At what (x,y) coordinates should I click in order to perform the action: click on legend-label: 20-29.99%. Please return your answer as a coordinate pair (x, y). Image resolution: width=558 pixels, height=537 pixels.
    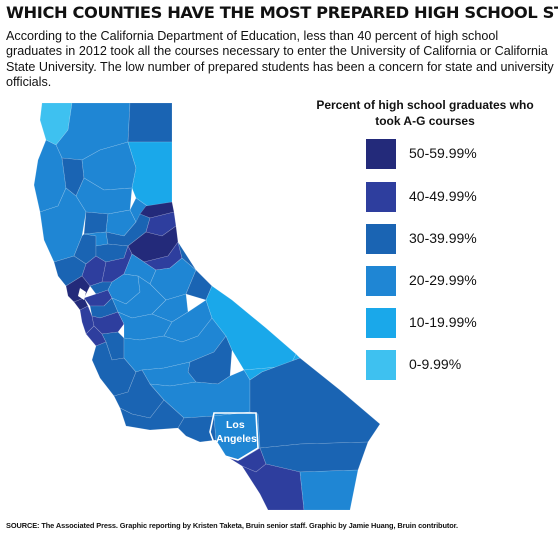
    Looking at the image, I should click on (443, 280).